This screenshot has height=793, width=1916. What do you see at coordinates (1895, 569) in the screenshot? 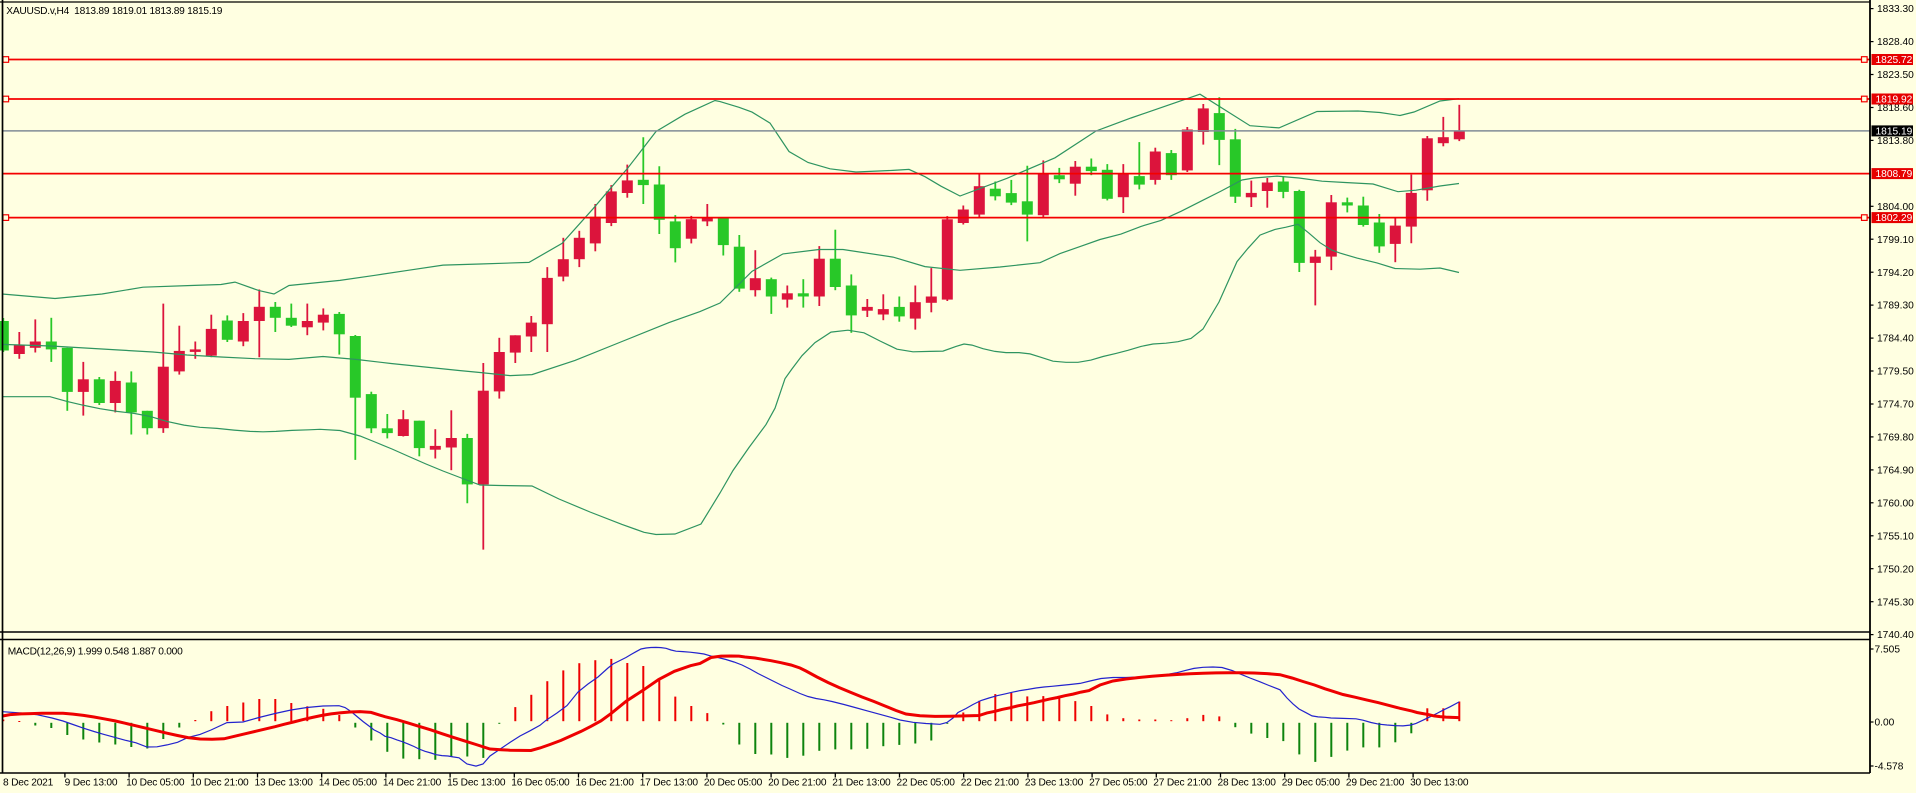
I see `svg-text: 1750.20` at bounding box center [1895, 569].